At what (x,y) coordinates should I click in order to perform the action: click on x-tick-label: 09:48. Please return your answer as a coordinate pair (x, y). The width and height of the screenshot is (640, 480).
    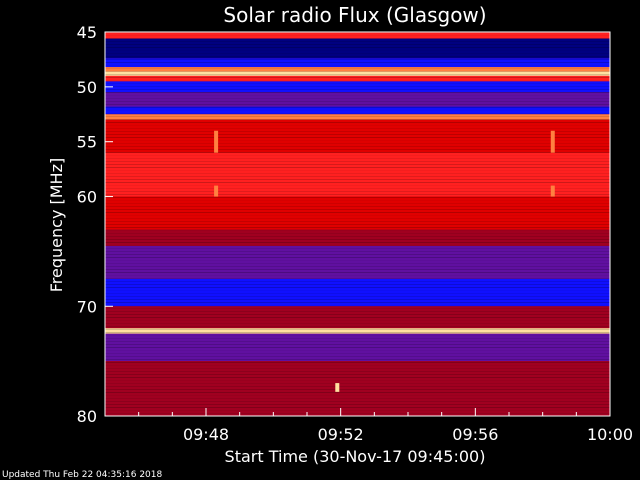
    Looking at the image, I should click on (206, 434).